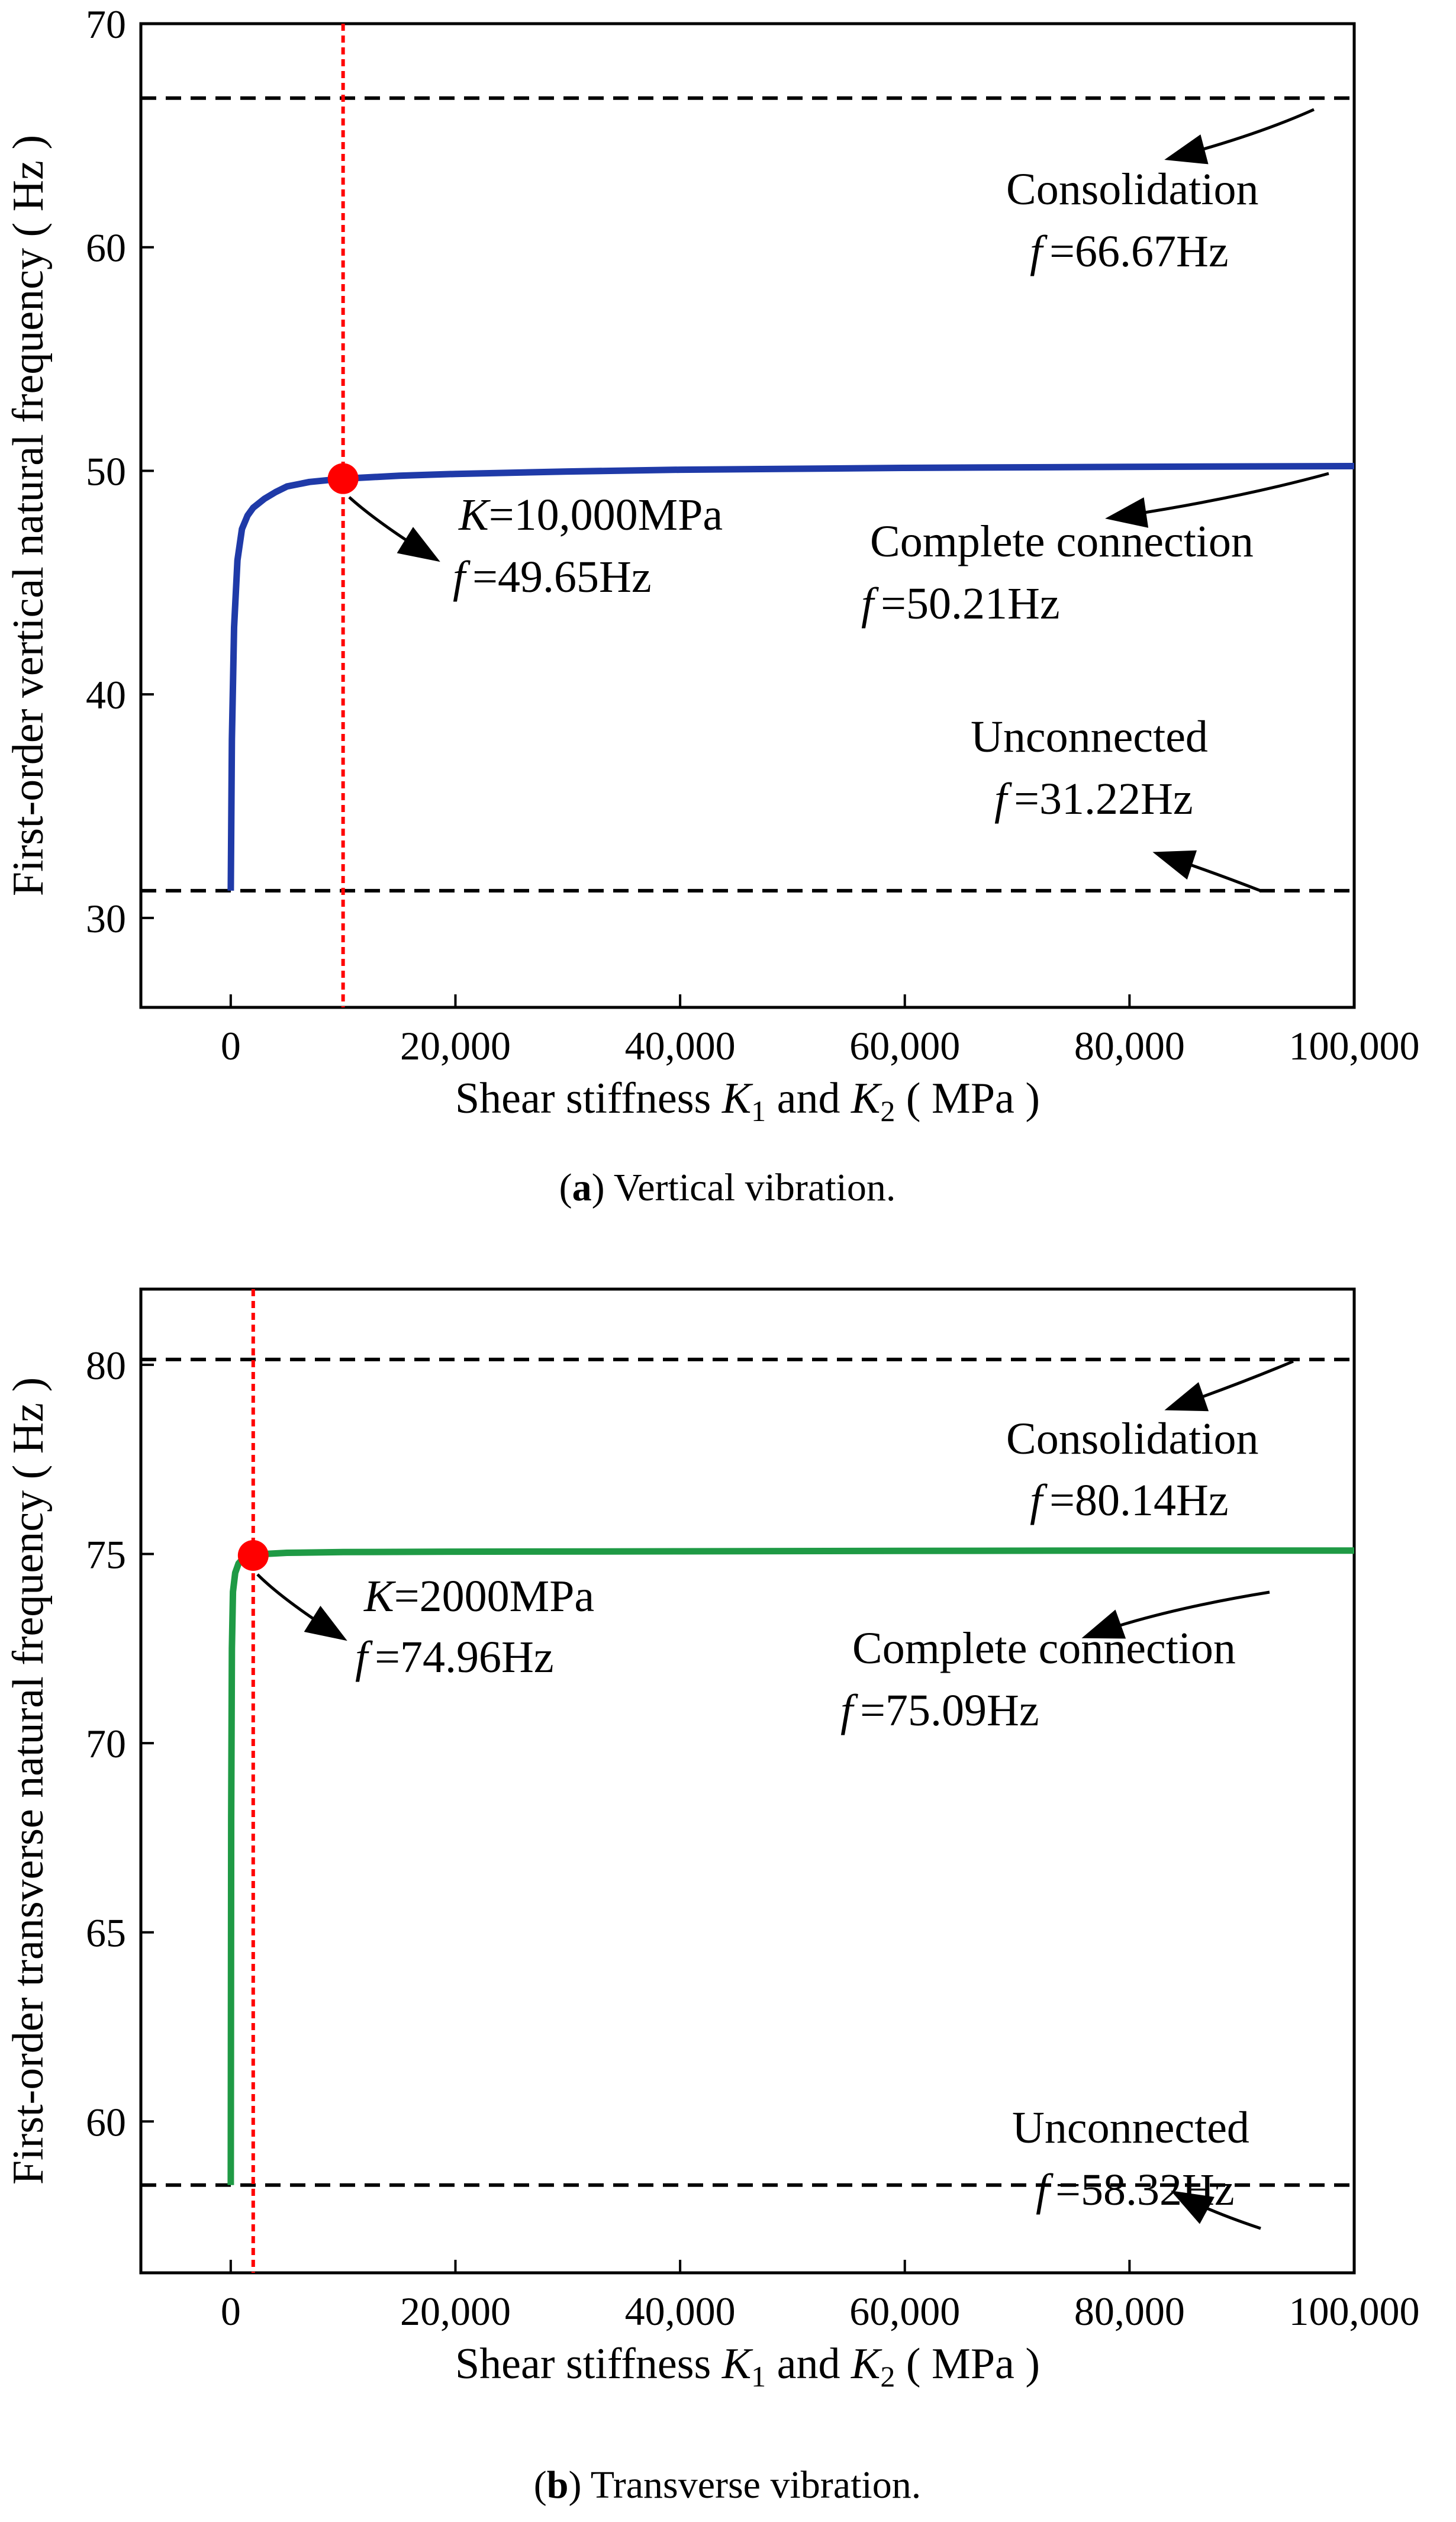  What do you see at coordinates (1138, 251) in the screenshot?
I see `reference-consolidation-f-value: =66.67Hz` at bounding box center [1138, 251].